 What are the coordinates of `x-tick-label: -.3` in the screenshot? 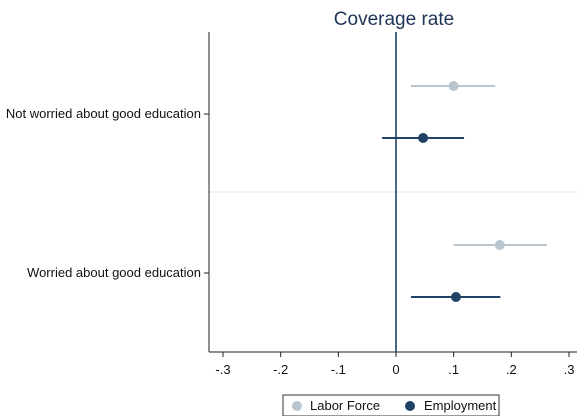 It's located at (222, 369).